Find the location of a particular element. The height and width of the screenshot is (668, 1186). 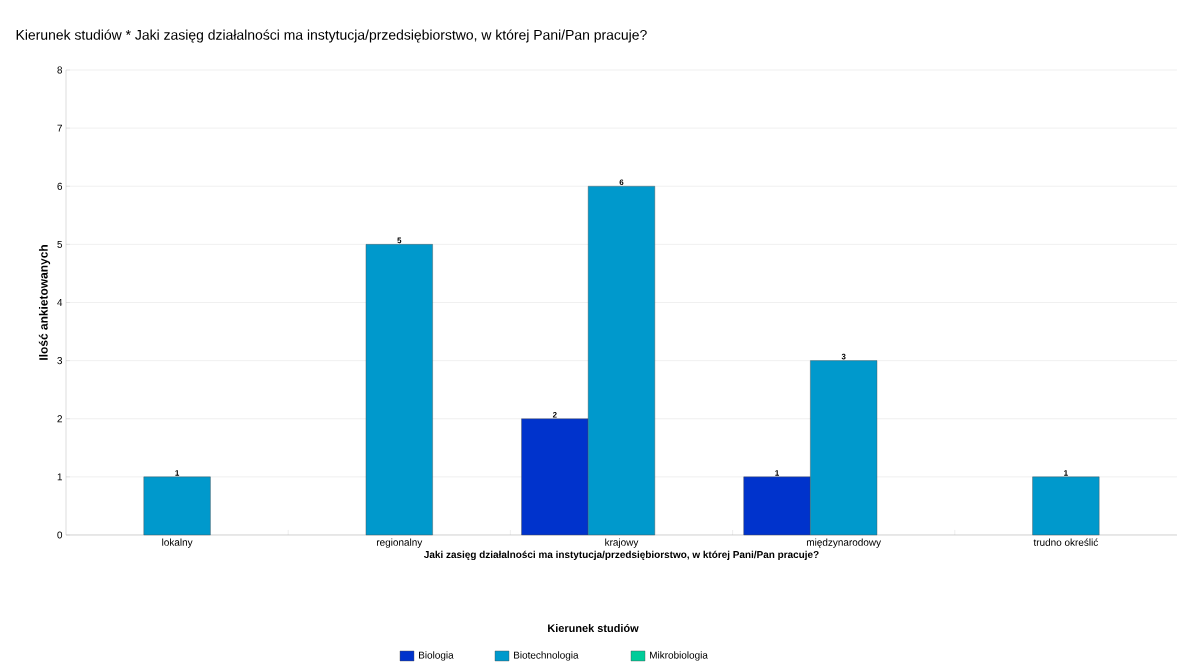

y-tick-label: 8 is located at coordinates (60, 70).